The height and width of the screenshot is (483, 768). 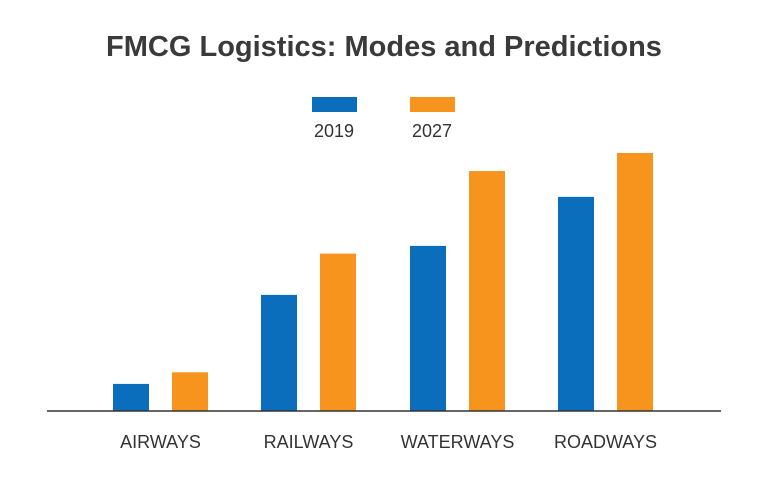 I want to click on x-tick-label: WATERWAYS, so click(x=458, y=442).